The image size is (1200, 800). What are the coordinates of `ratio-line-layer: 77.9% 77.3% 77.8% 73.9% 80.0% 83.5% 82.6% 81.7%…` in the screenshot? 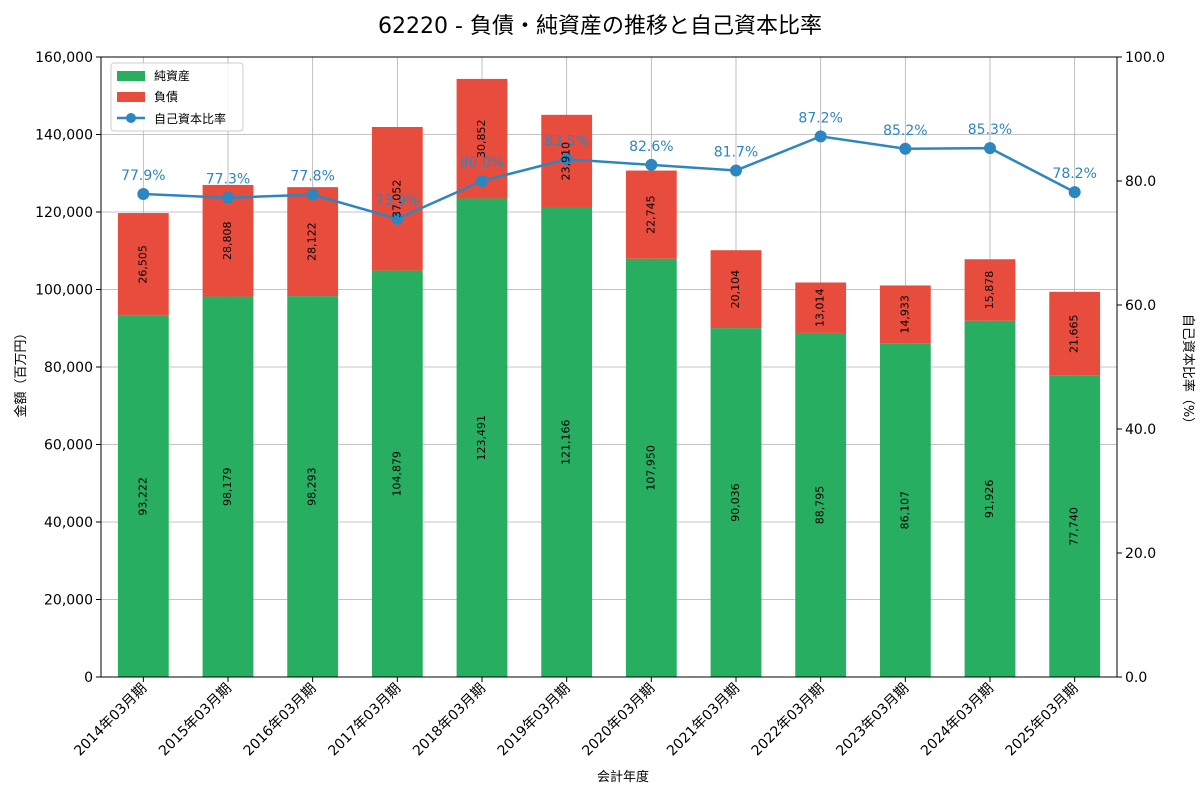 It's located at (609, 167).